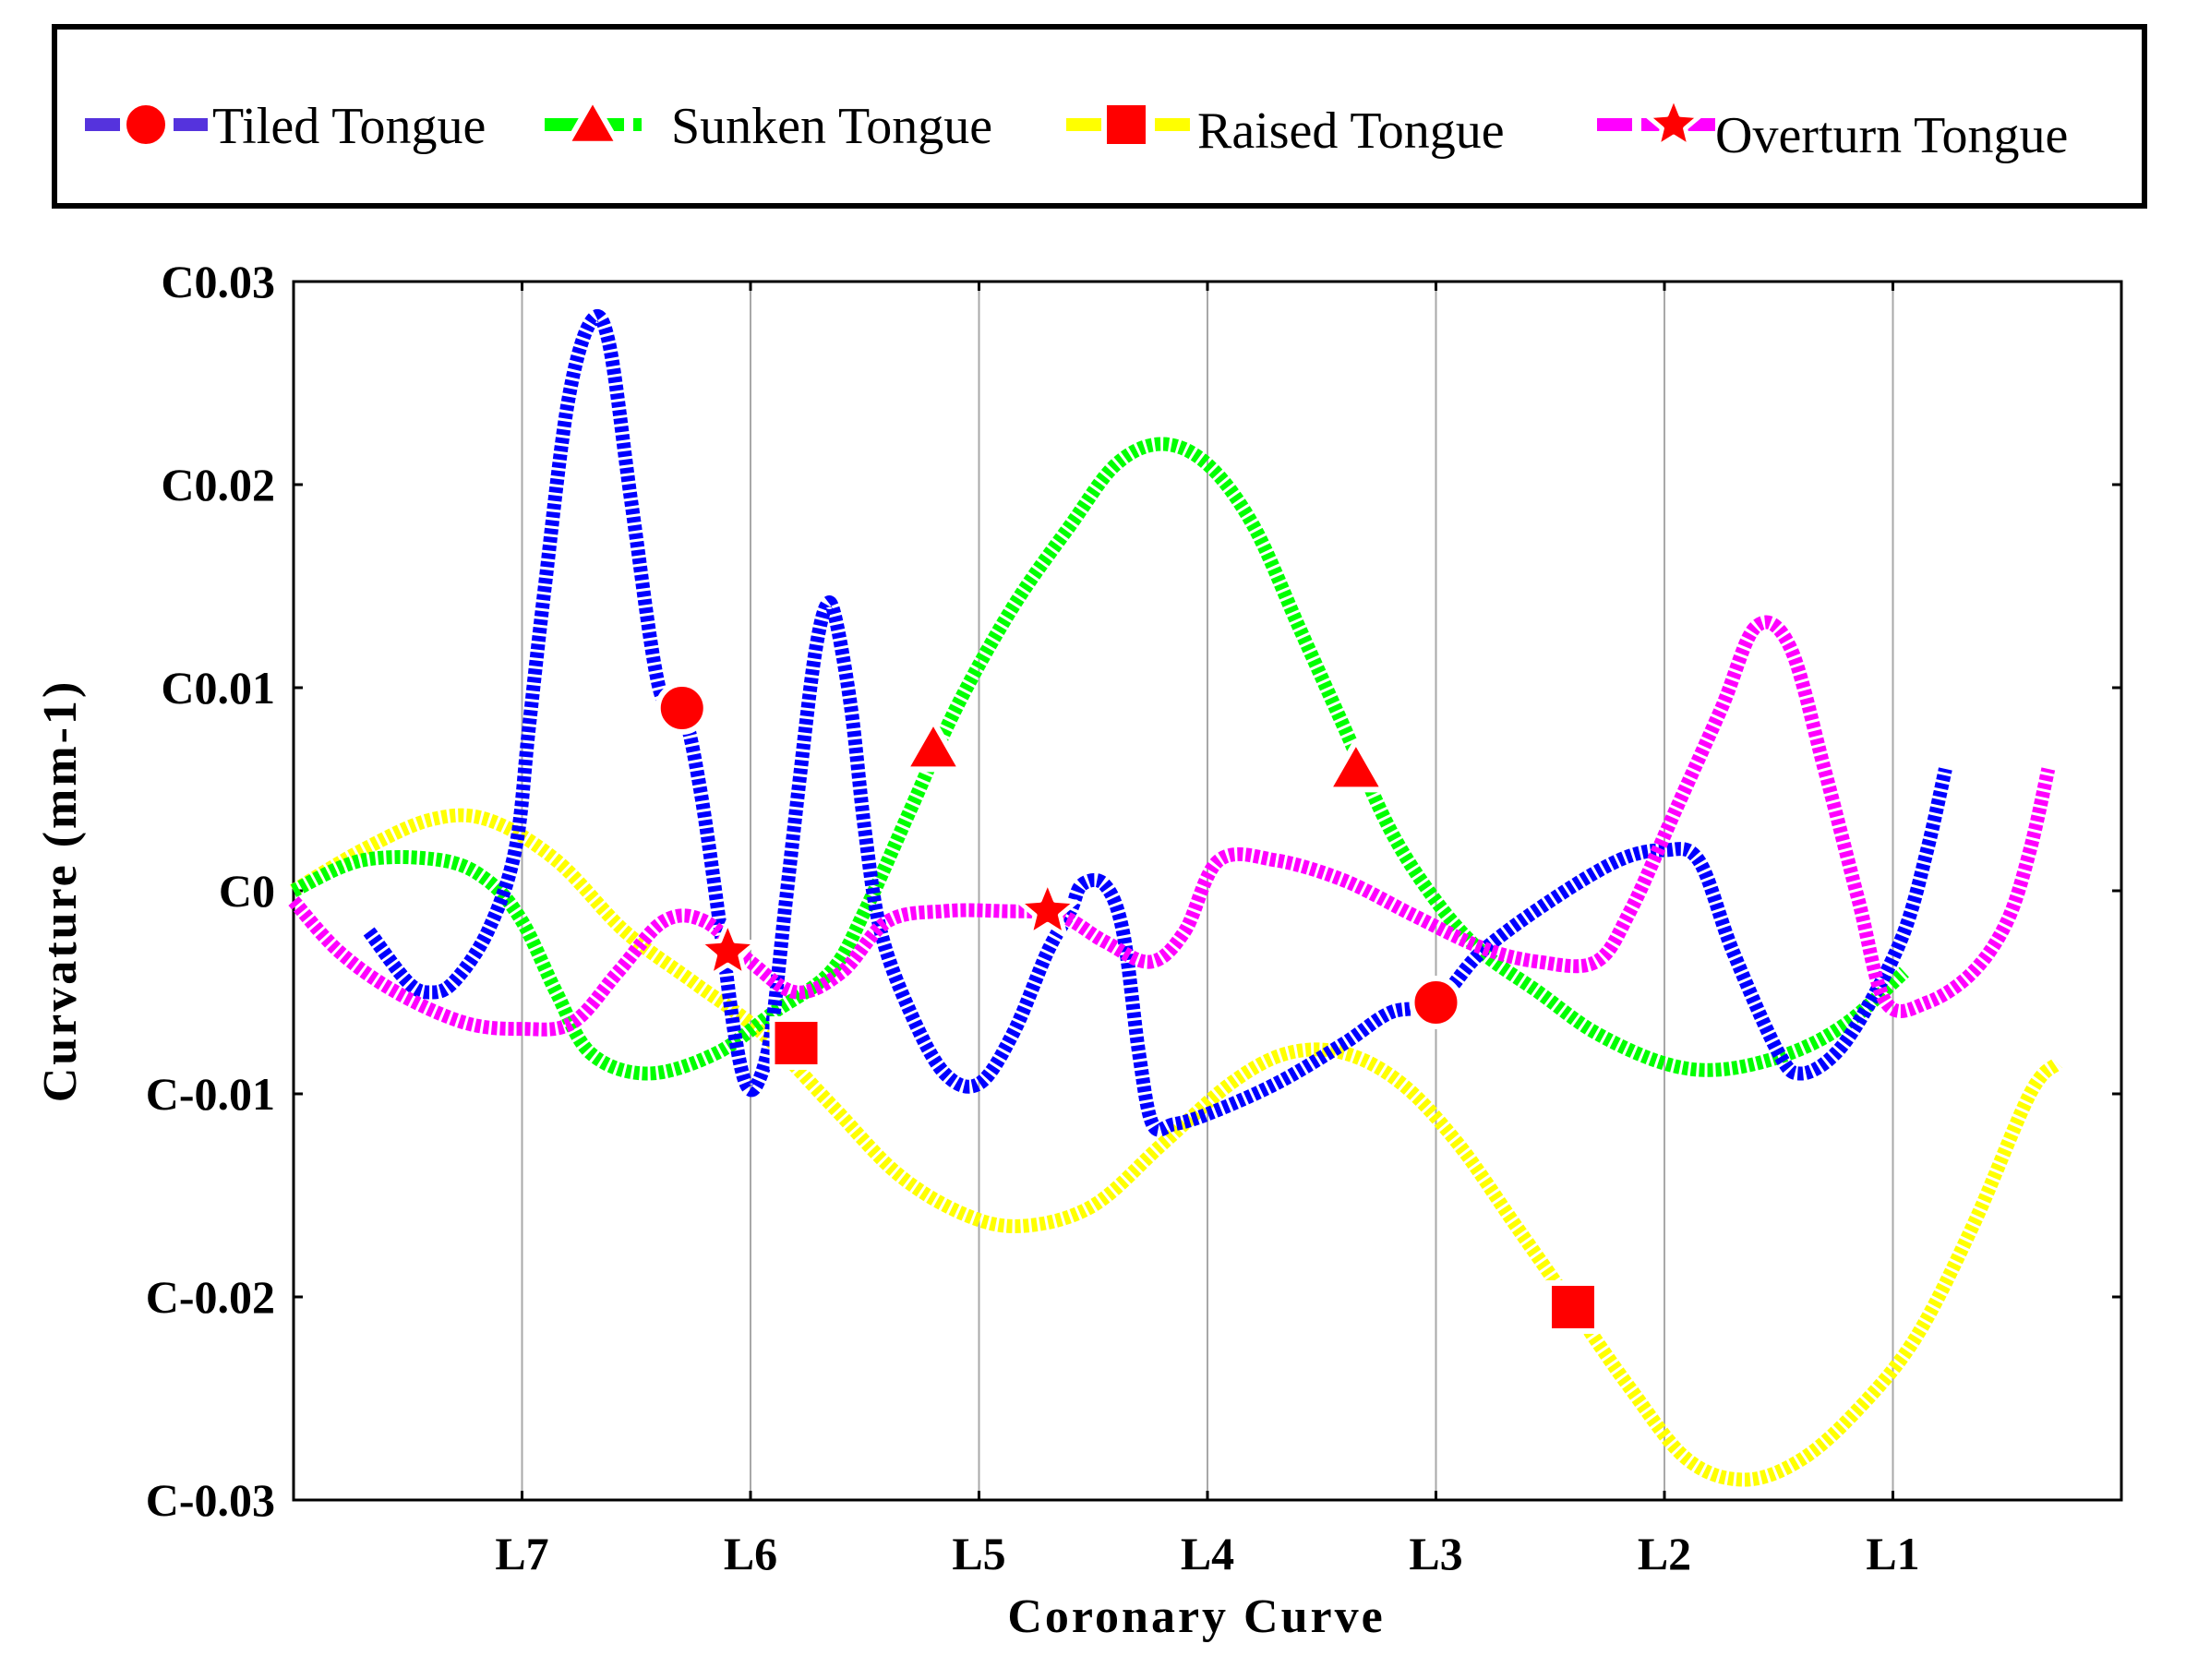 Image resolution: width=2186 pixels, height=1680 pixels. I want to click on legend-marker-triangle, so click(592, 121).